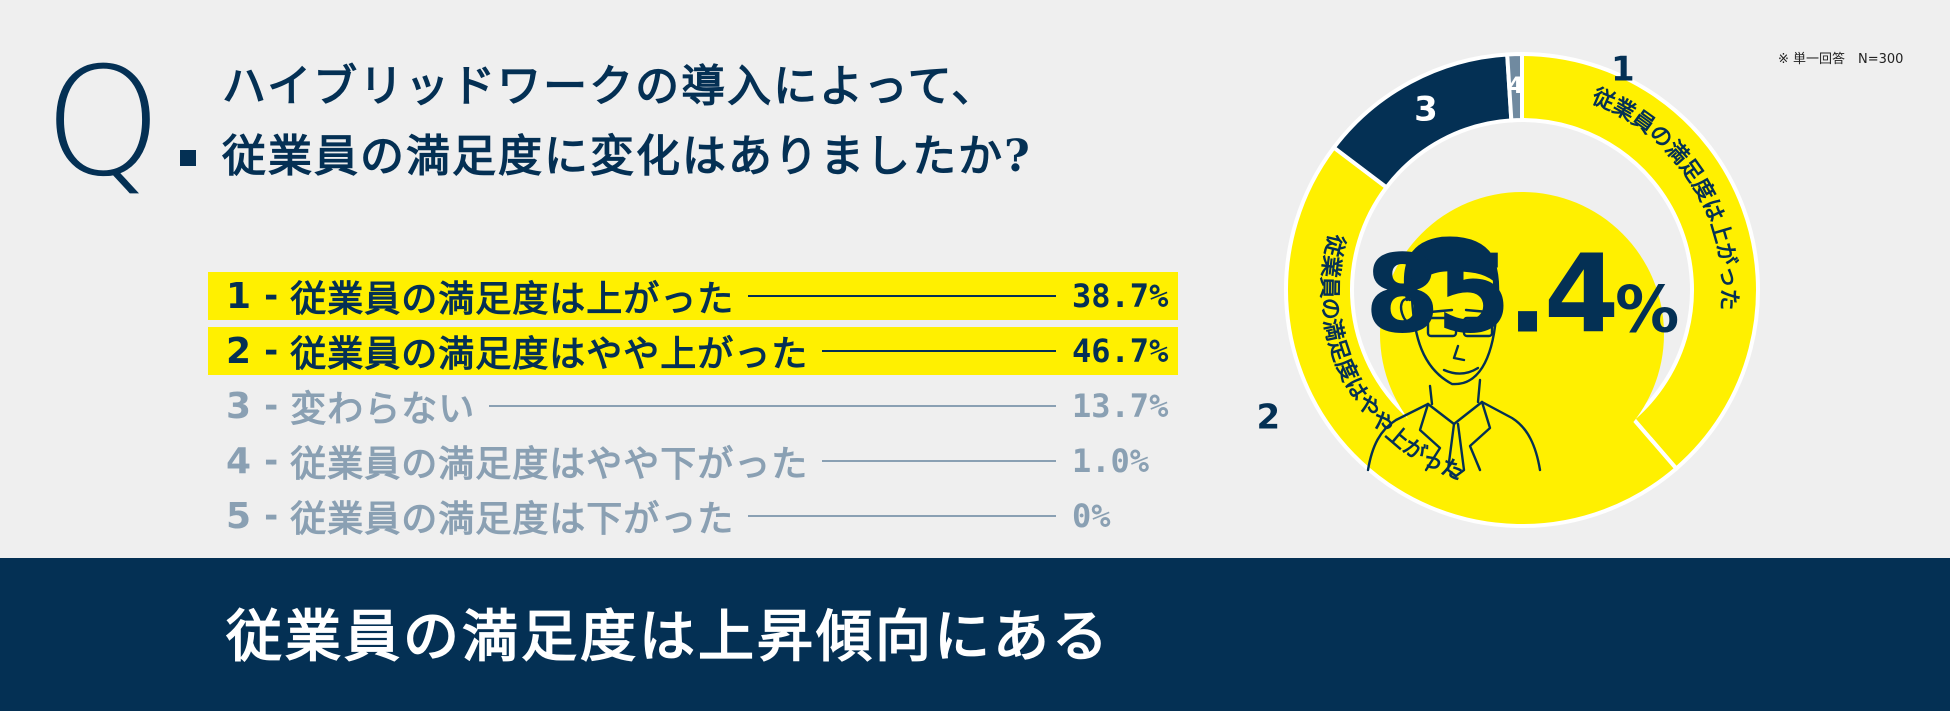 The image size is (1950, 711). I want to click on question-line-2: 従業員の満足度に変化はありましたか?, so click(627, 156).